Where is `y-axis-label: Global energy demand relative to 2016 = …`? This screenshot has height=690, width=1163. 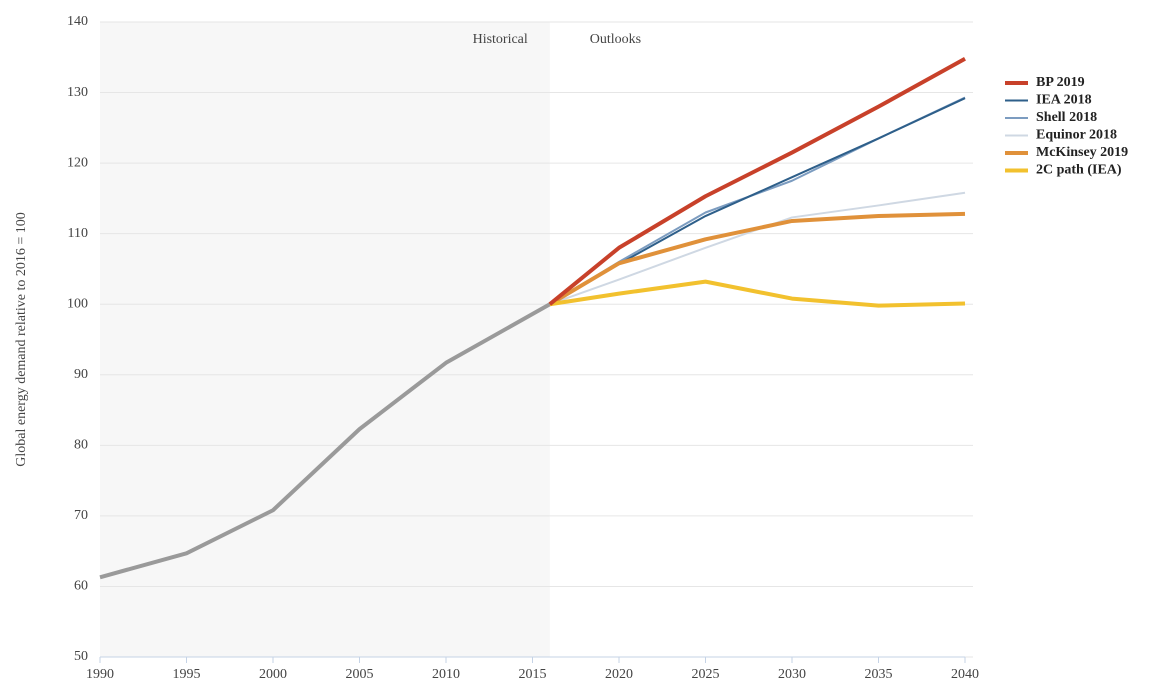
y-axis-label: Global energy demand relative to 2016 = … is located at coordinates (21, 339).